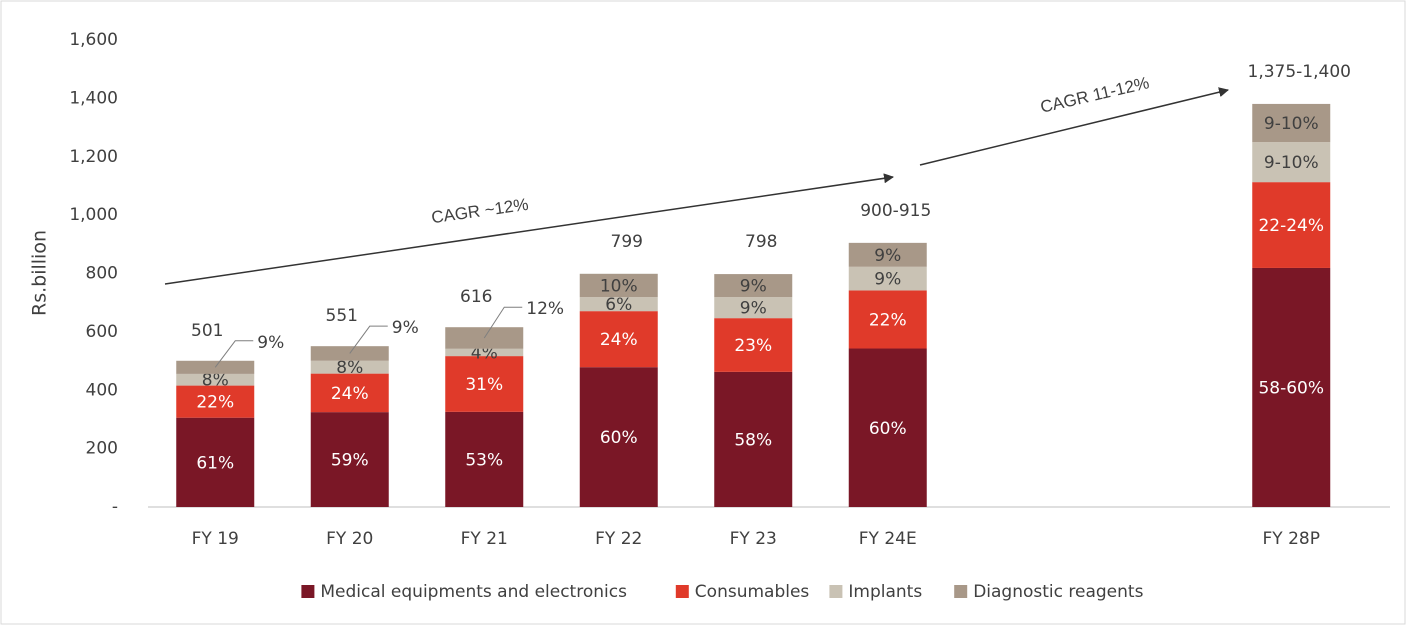 Image resolution: width=1406 pixels, height=625 pixels. Describe the element at coordinates (752, 592) in the screenshot. I see `legend-label: Consumables` at that location.